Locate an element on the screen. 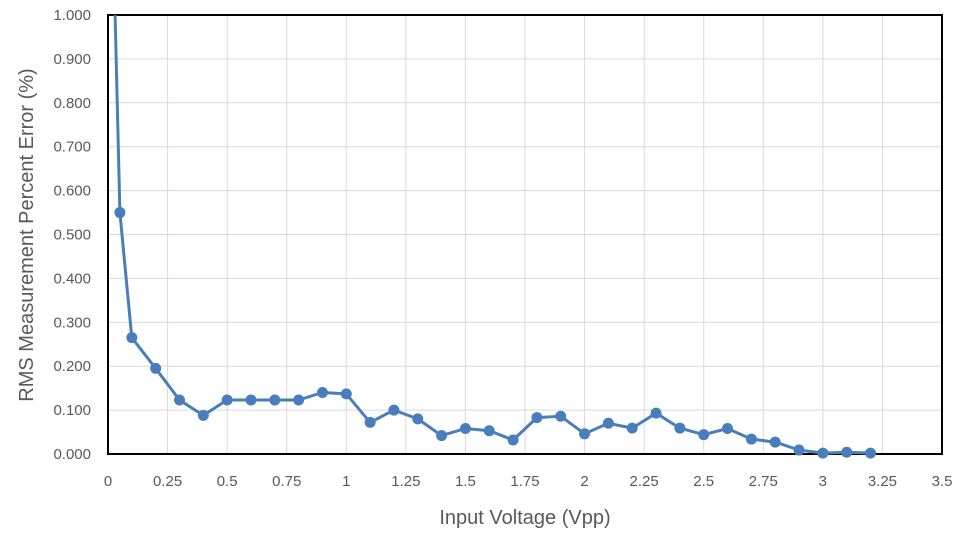 This screenshot has width=961, height=542. x-tick-label: 1 is located at coordinates (346, 481).